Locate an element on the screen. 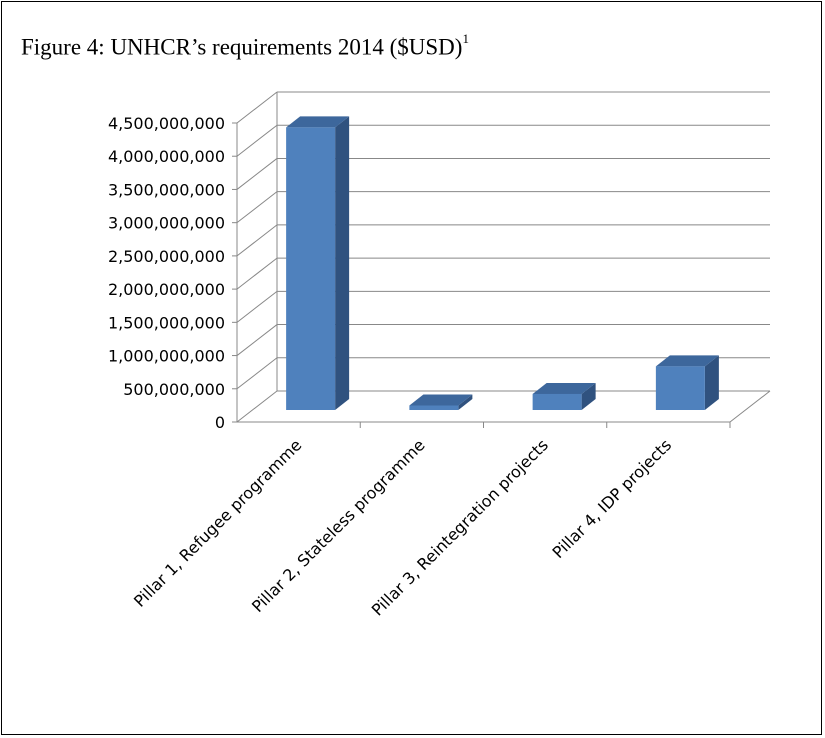 The width and height of the screenshot is (825, 738). x-tick-label: Pillar 4, IDP projects is located at coordinates (612, 498).